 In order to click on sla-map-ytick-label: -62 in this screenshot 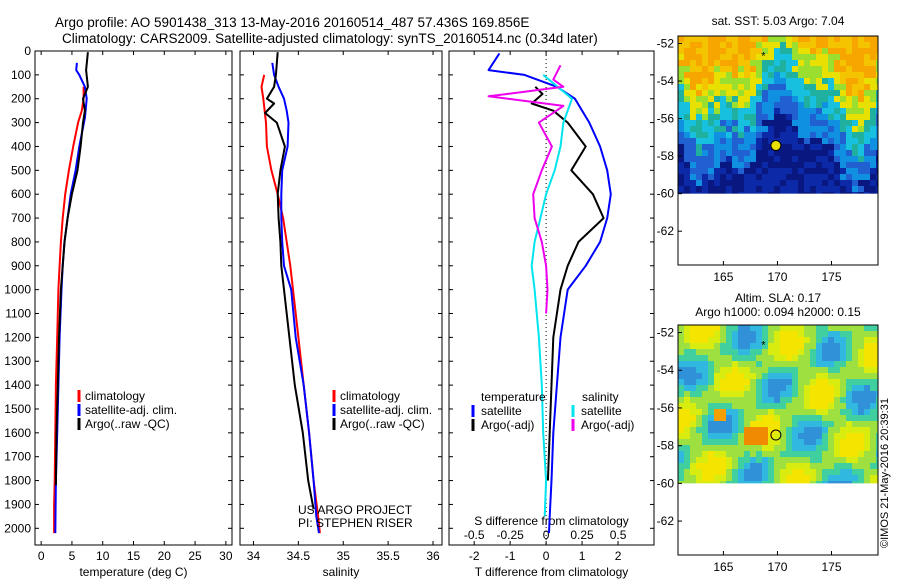, I will do `click(666, 521)`.